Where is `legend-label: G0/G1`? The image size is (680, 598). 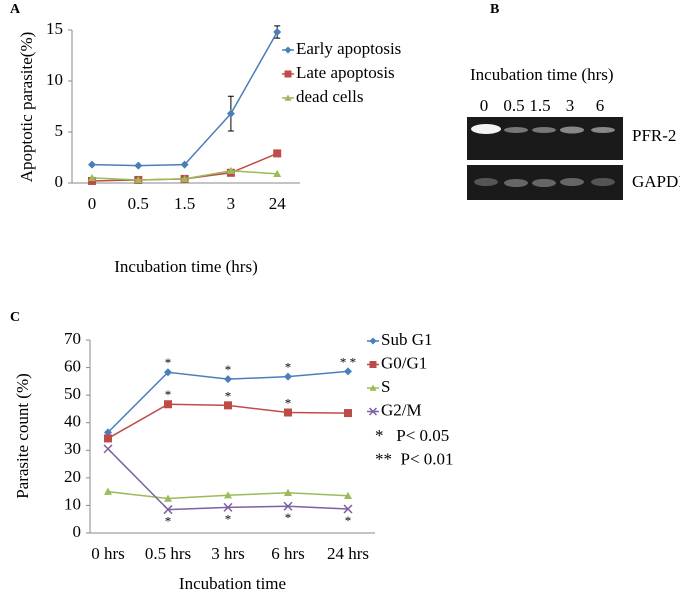 legend-label: G0/G1 is located at coordinates (404, 362).